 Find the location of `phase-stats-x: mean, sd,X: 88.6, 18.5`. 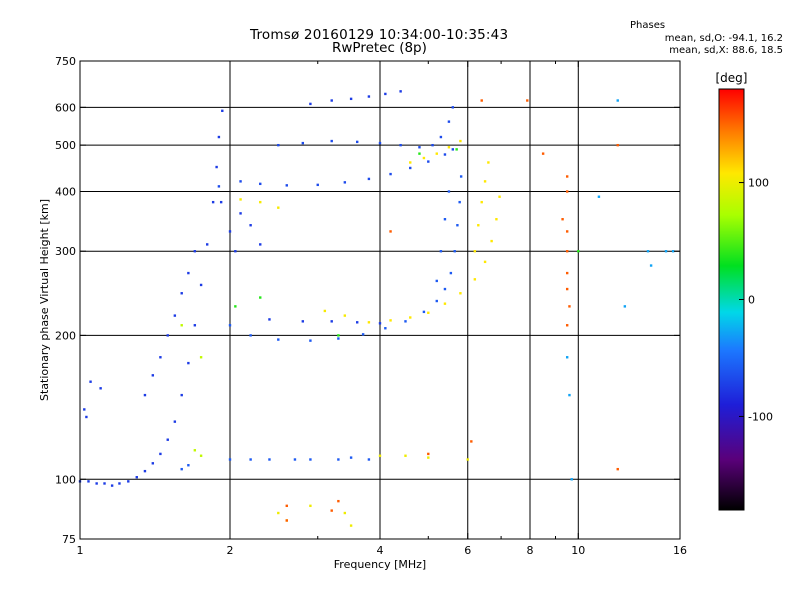

phase-stats-x: mean, sd,X: 88.6, 18.5 is located at coordinates (726, 50).